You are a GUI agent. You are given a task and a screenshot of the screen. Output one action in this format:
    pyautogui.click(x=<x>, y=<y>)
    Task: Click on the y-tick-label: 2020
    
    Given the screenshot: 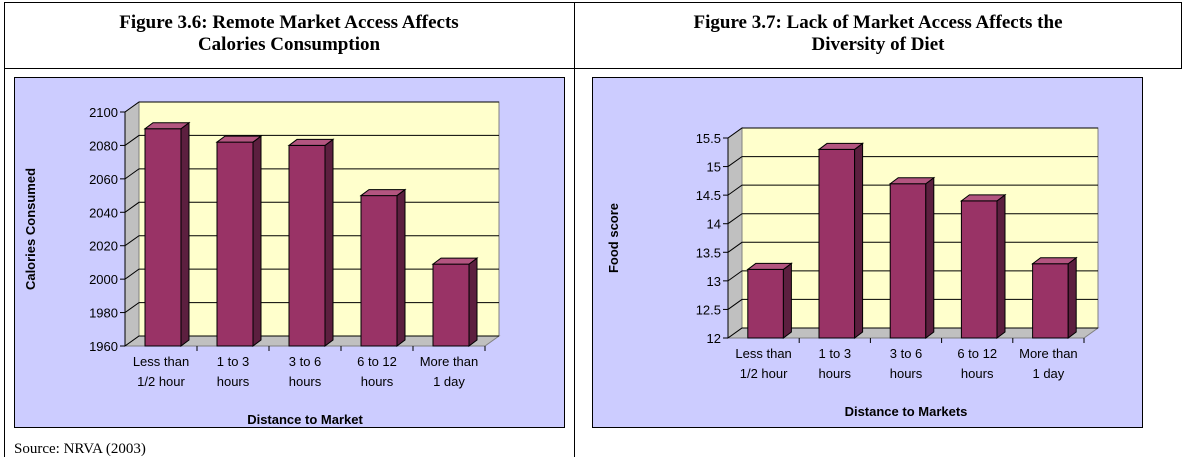 What is the action you would take?
    pyautogui.click(x=103, y=246)
    